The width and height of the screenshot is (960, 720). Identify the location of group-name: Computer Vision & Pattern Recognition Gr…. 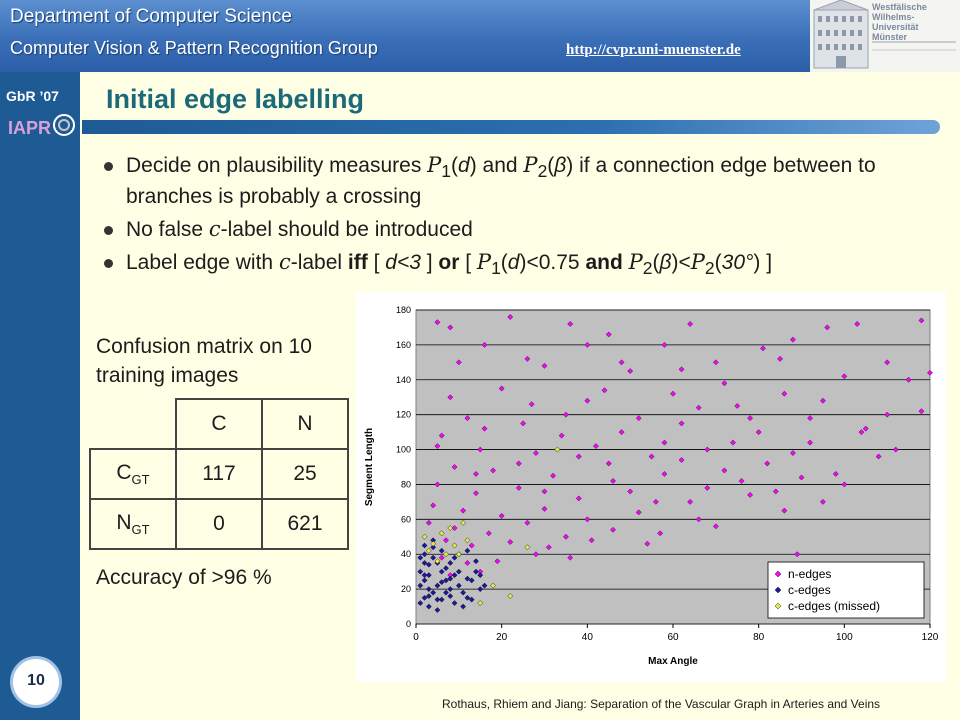
(194, 48).